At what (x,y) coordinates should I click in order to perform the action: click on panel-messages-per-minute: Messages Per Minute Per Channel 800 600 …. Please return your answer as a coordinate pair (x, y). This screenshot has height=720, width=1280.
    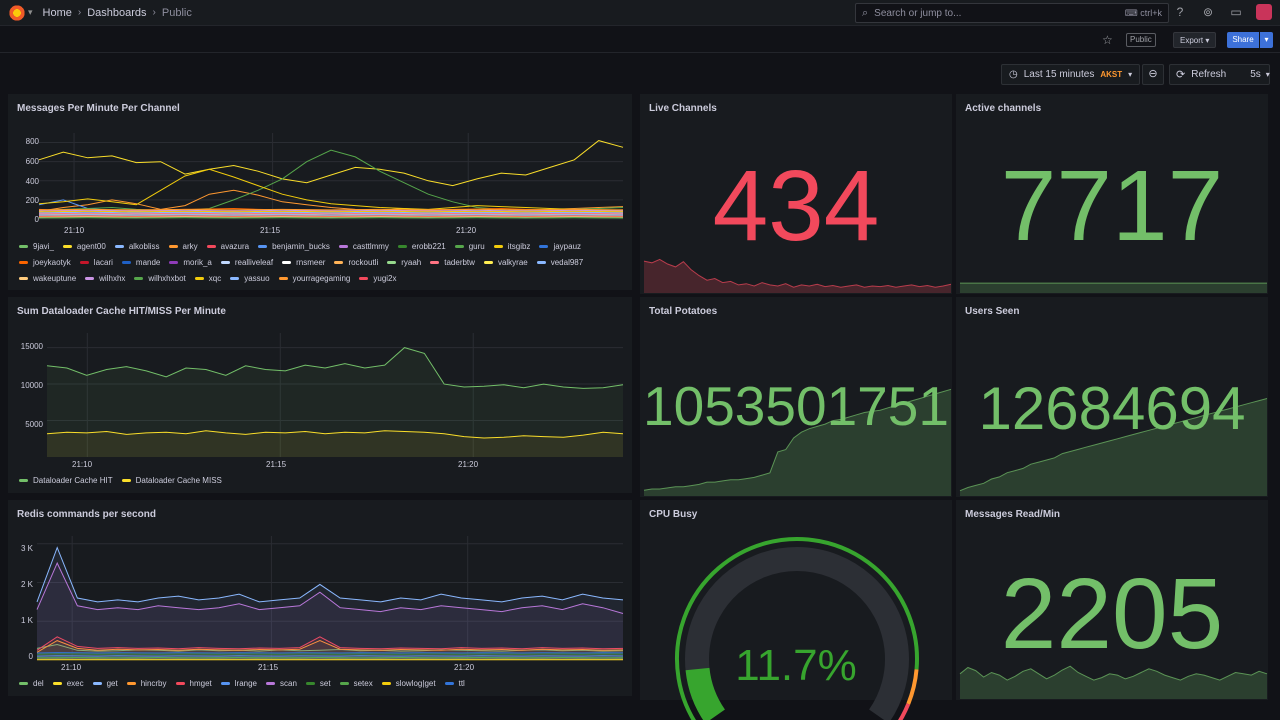
    Looking at the image, I should click on (320, 192).